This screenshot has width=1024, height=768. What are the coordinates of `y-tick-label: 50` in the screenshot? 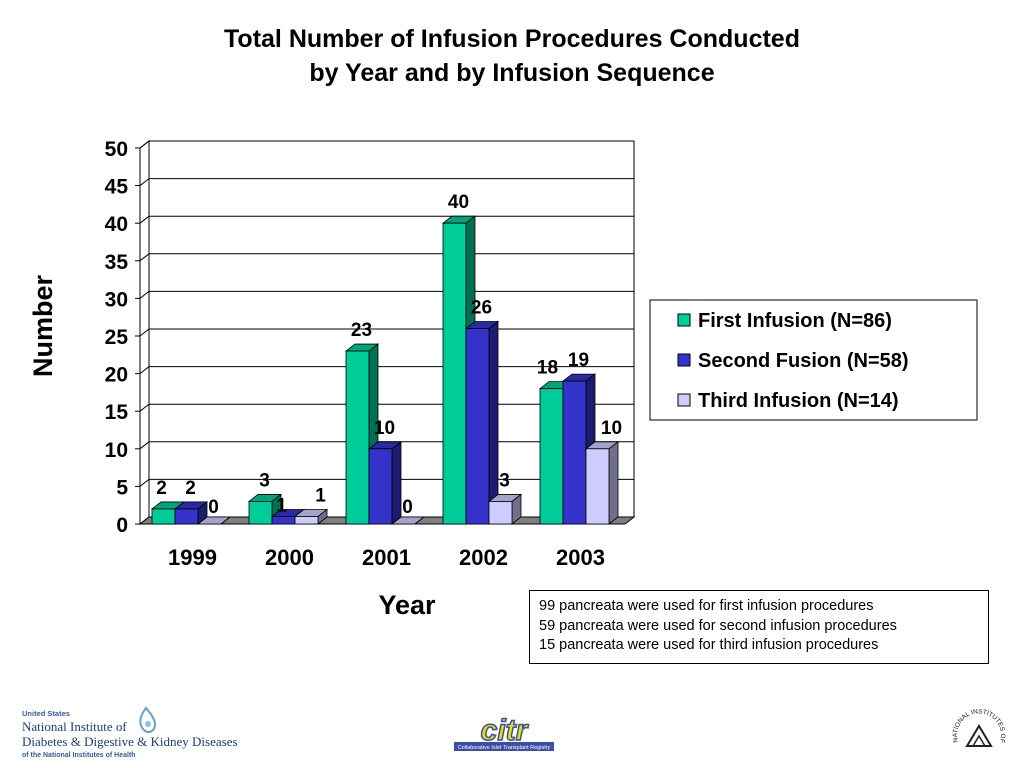 It's located at (116, 149).